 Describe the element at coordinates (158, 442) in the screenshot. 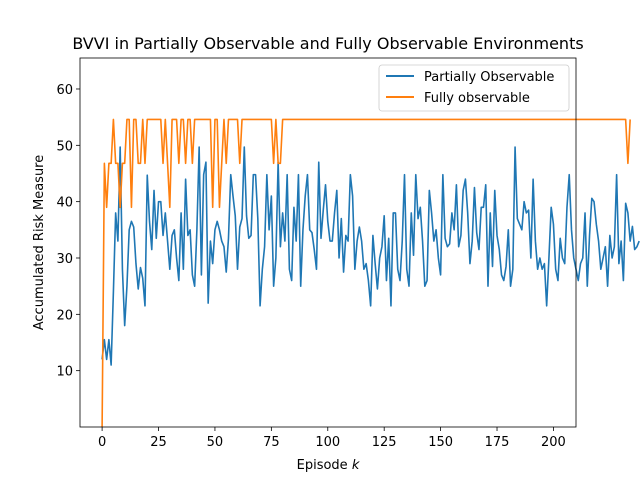

I see `x-tick-label: 25` at that location.